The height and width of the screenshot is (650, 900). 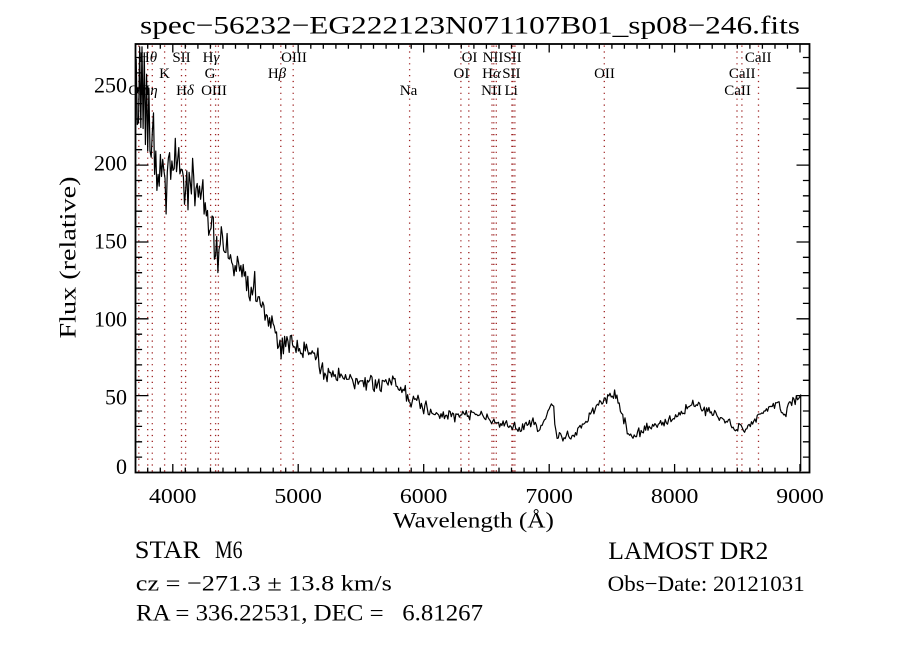 I want to click on svg-text: Hδ, so click(x=185, y=91).